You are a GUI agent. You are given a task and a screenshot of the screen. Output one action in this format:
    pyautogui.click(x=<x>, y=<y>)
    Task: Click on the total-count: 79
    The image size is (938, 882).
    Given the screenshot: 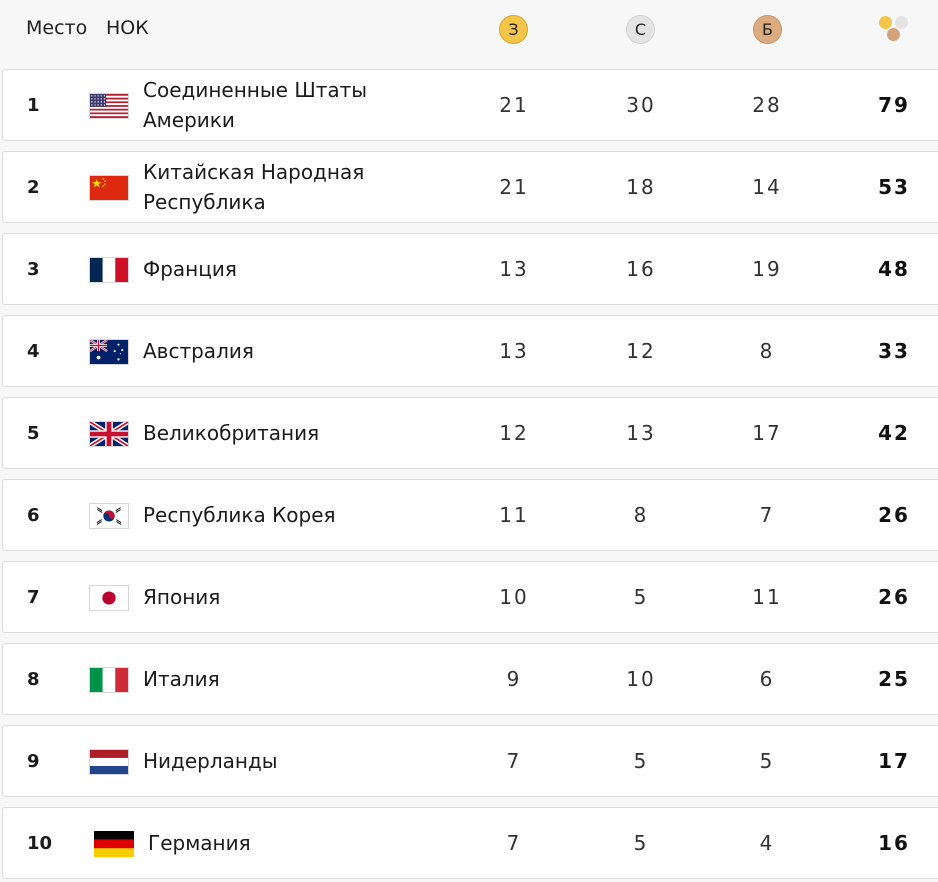 What is the action you would take?
    pyautogui.click(x=894, y=105)
    